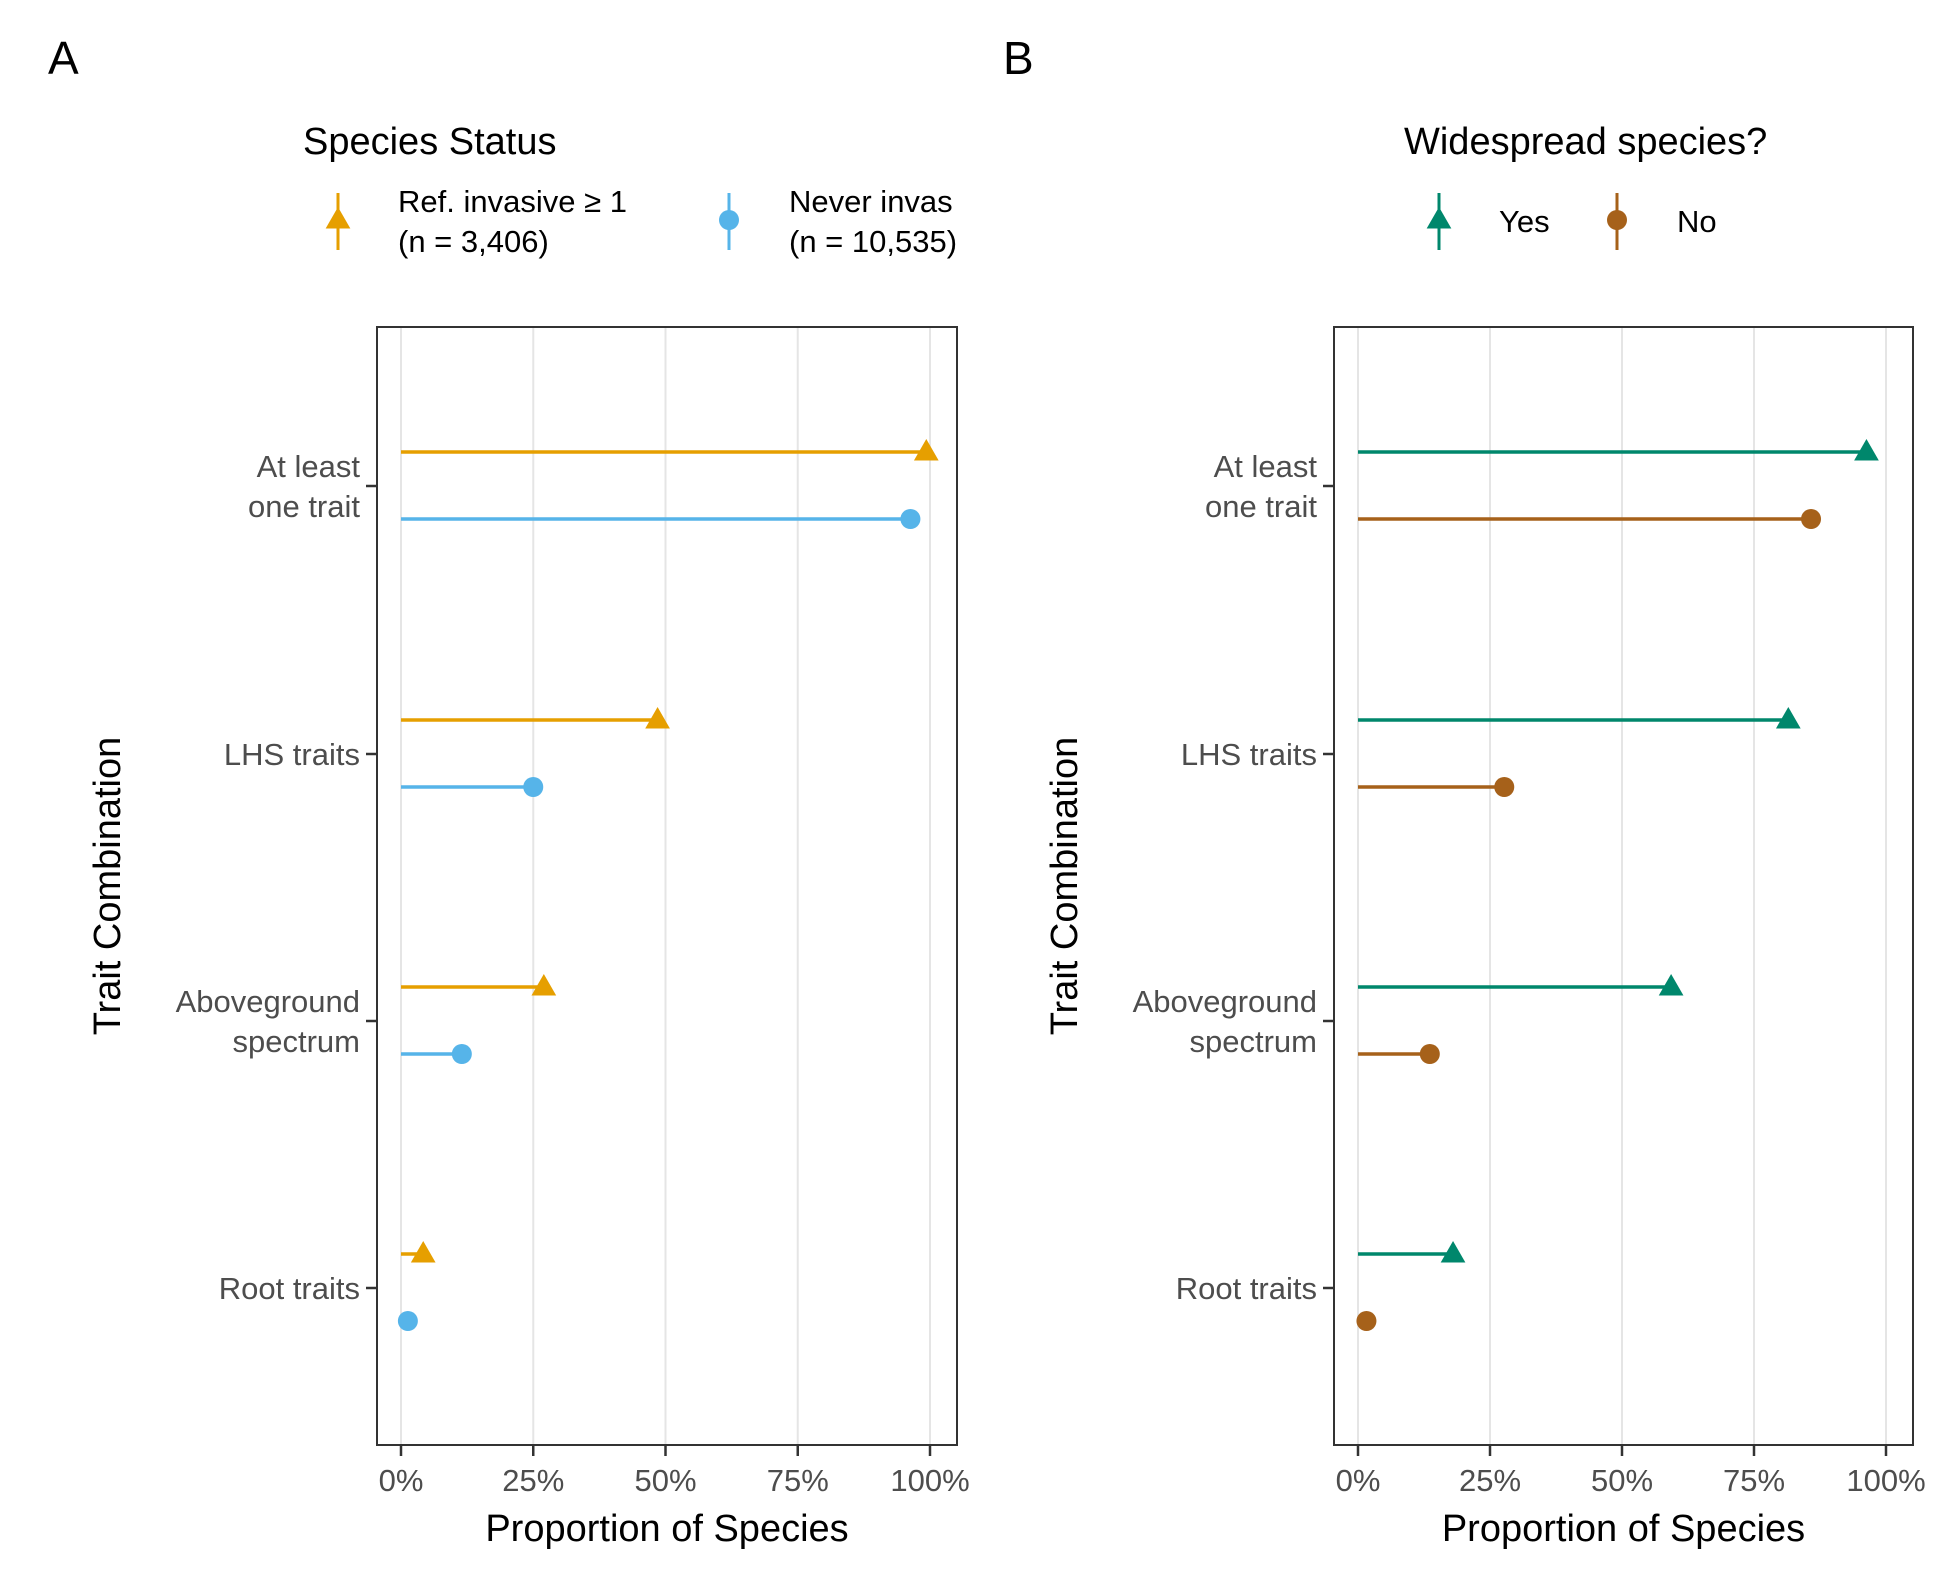 This screenshot has height=1592, width=1950. I want to click on legend-item: Never invas (n = 10,535), so click(838, 221).